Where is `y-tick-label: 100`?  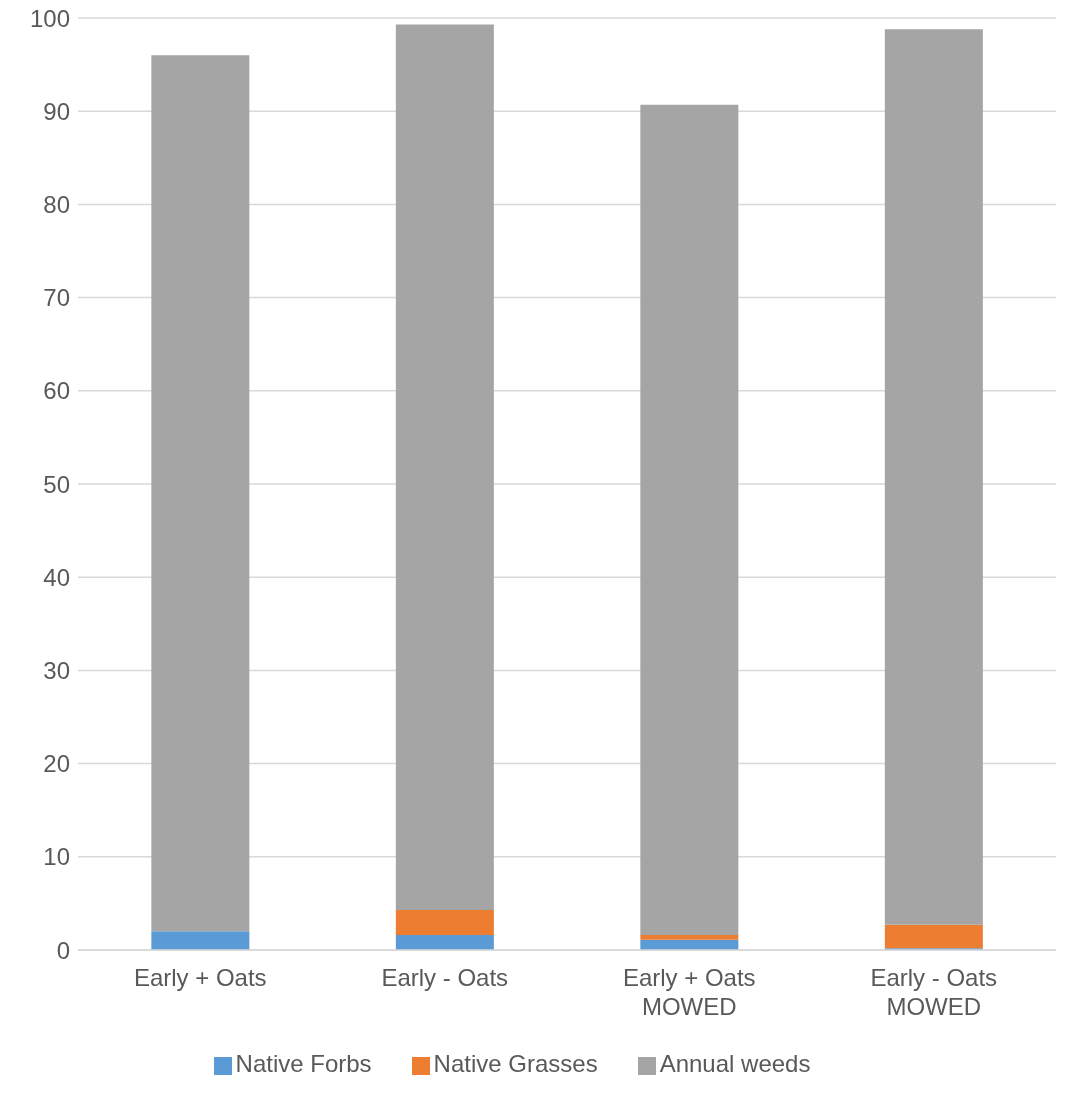 y-tick-label: 100 is located at coordinates (49, 18).